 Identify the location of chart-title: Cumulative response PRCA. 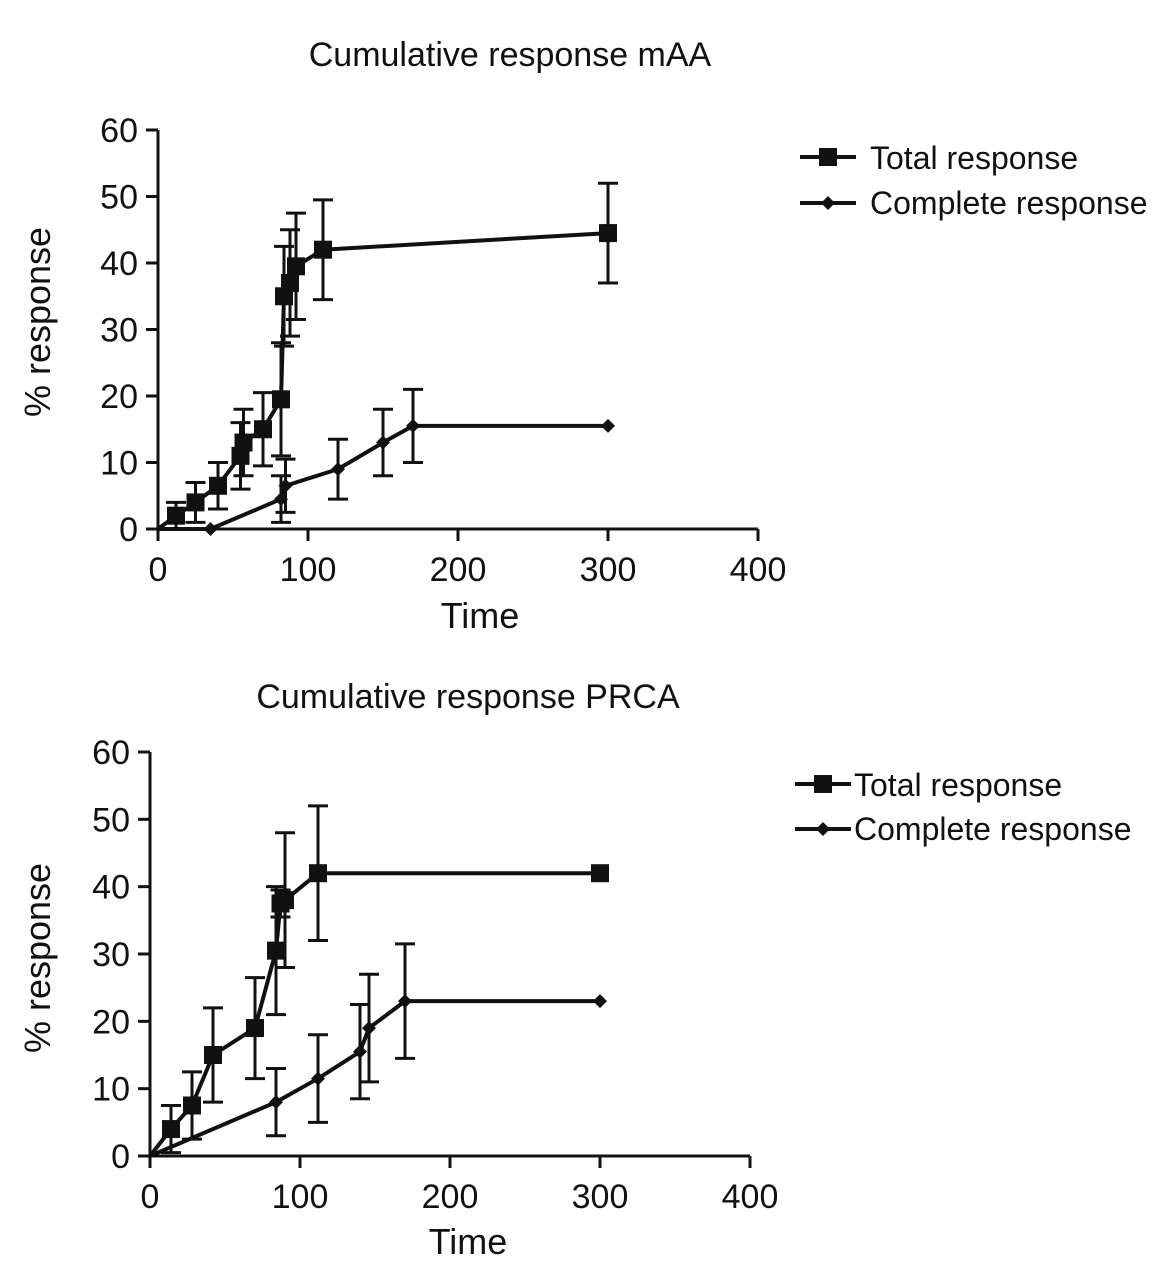
(468, 697).